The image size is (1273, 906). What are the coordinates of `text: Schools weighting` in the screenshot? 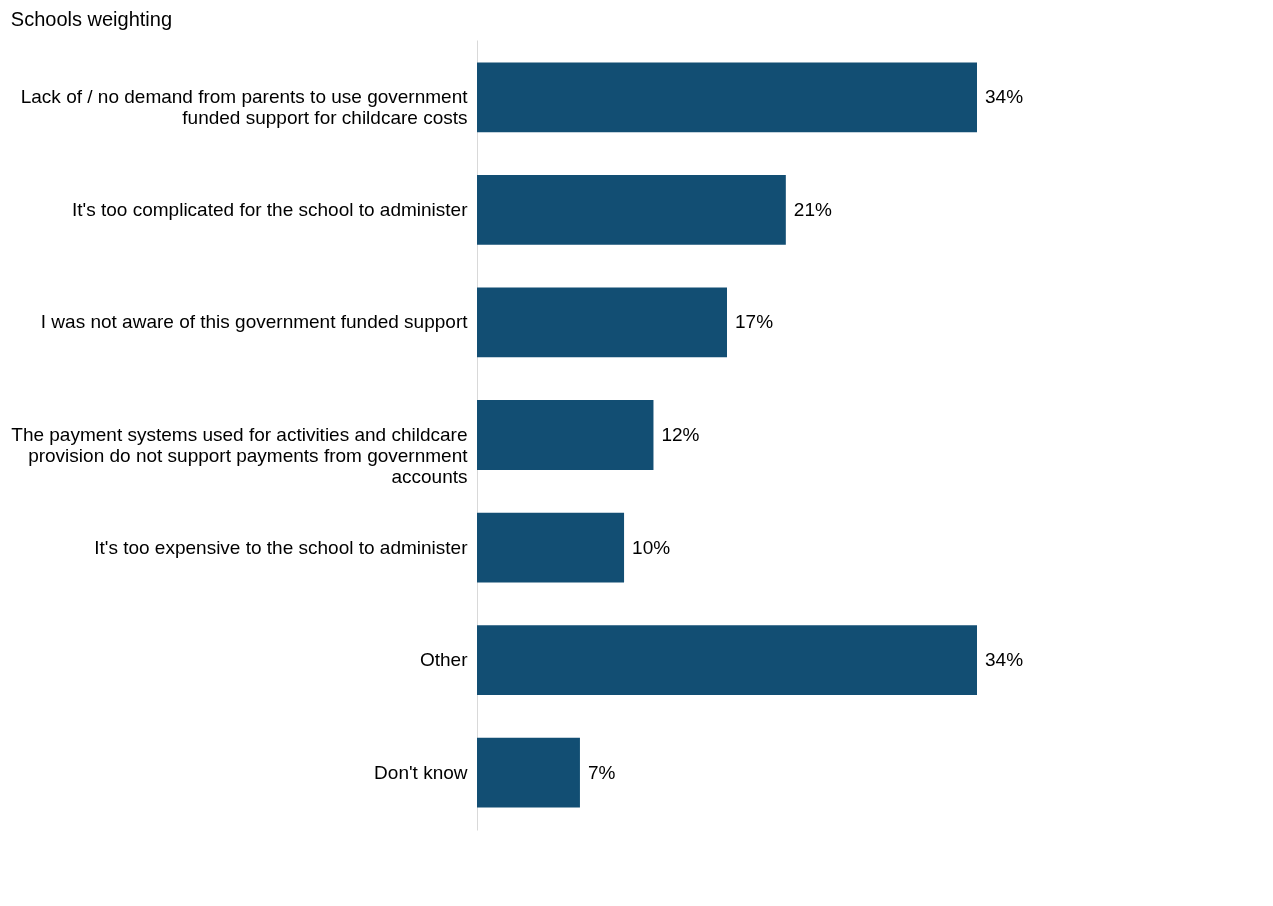 It's located at (91, 19).